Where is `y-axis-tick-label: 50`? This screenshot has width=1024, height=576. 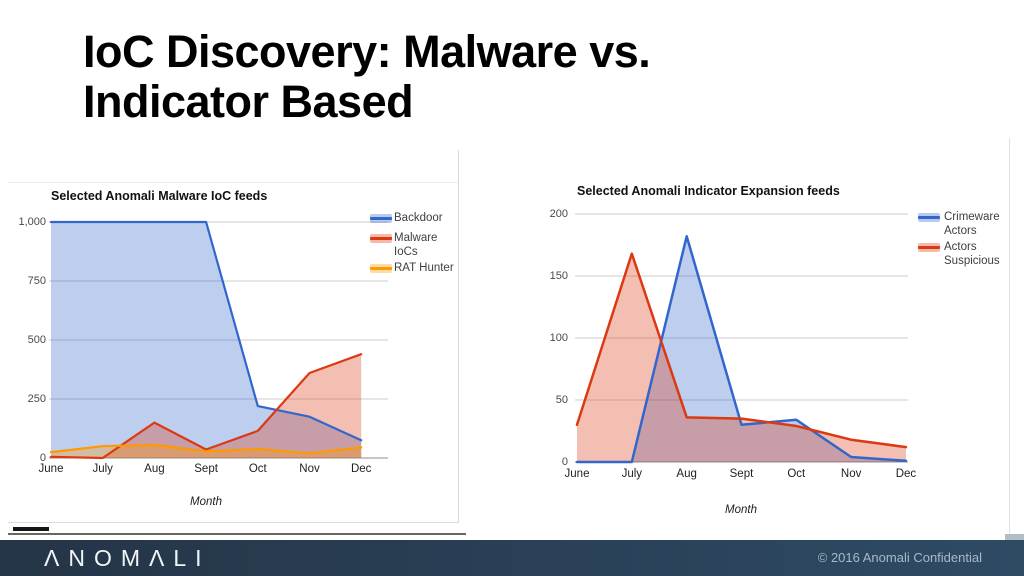 y-axis-tick-label: 50 is located at coordinates (561, 400).